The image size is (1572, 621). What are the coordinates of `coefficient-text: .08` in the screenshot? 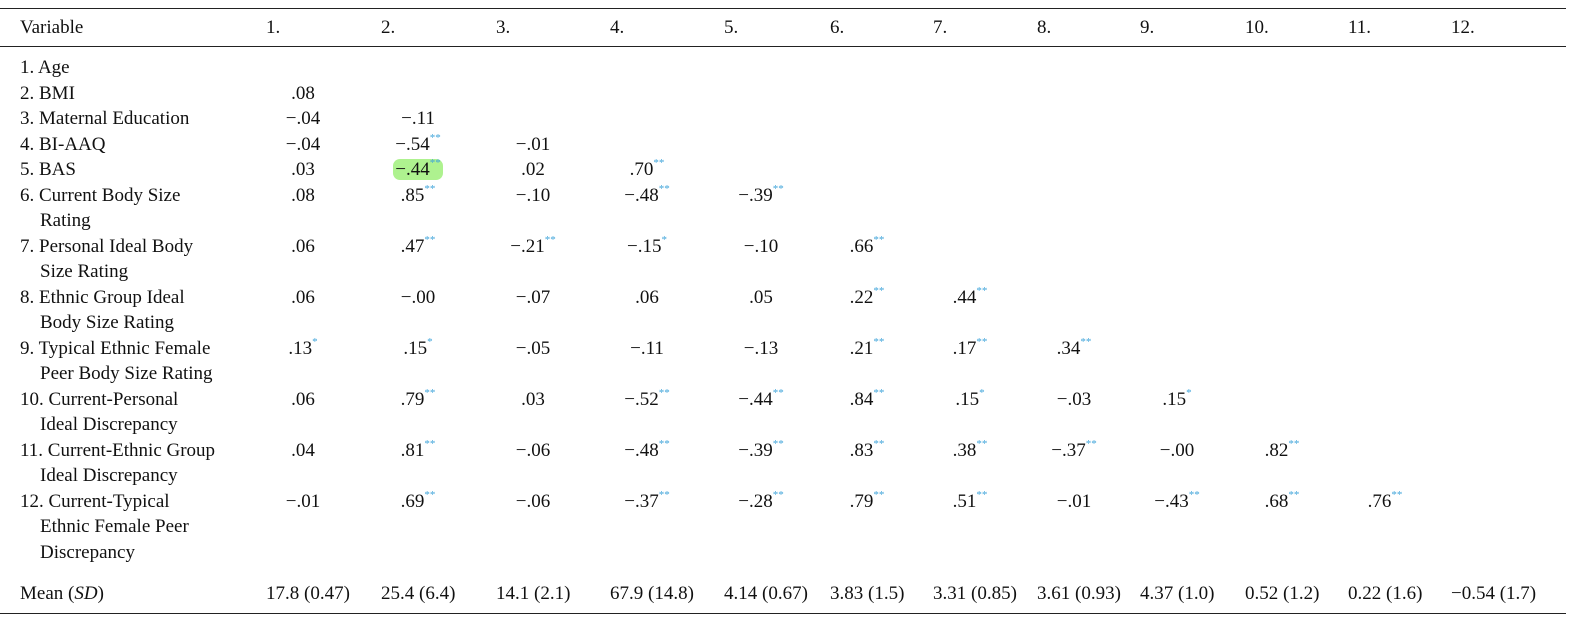 It's located at (303, 93).